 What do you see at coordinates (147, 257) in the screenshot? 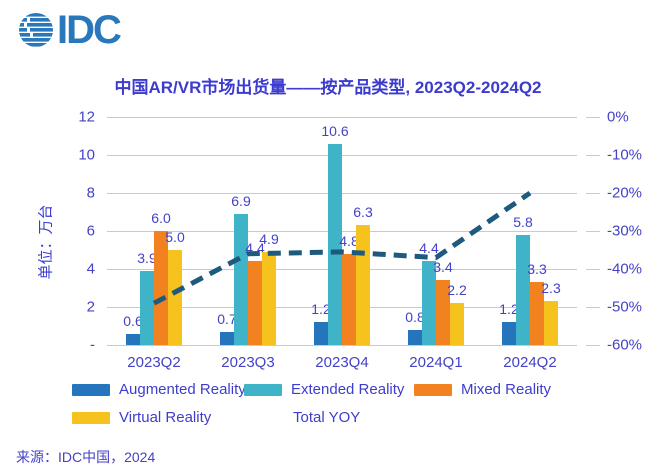
I see `bar-value-label: 3.9` at bounding box center [147, 257].